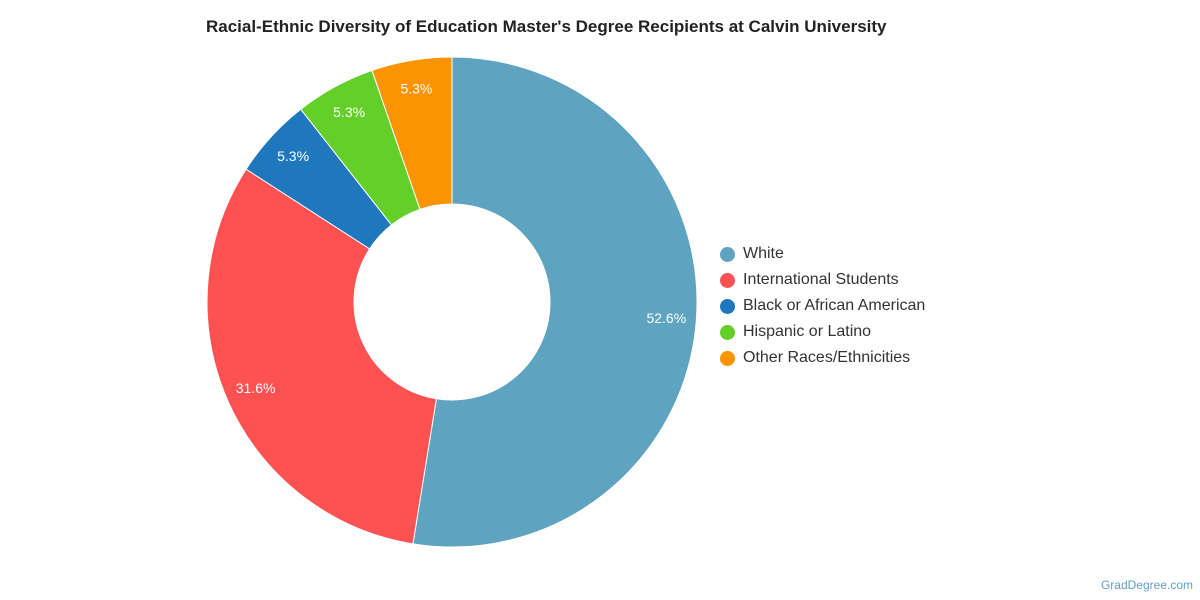 This screenshot has height=600, width=1200. I want to click on legend-item-other-races-ethnicities: Other Races/Ethnicities, so click(822, 358).